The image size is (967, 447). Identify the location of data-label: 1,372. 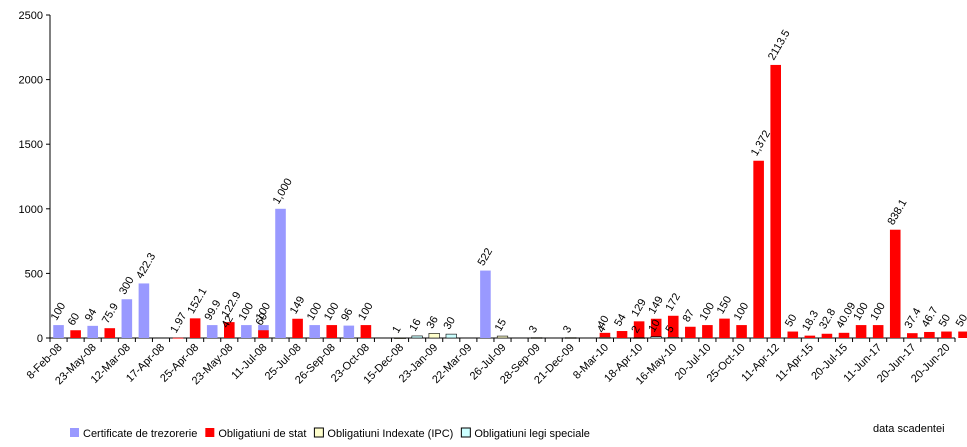
(761, 143).